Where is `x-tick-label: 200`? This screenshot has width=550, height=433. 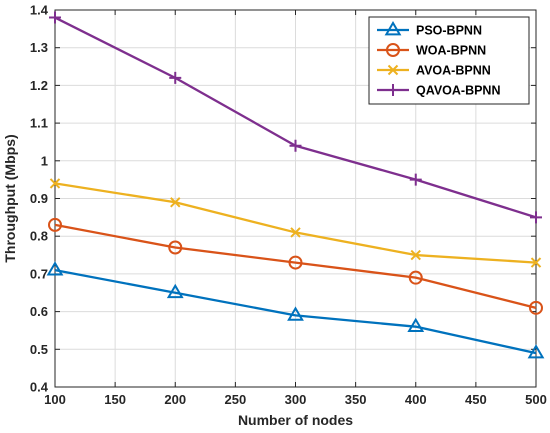
x-tick-label: 200 is located at coordinates (175, 399).